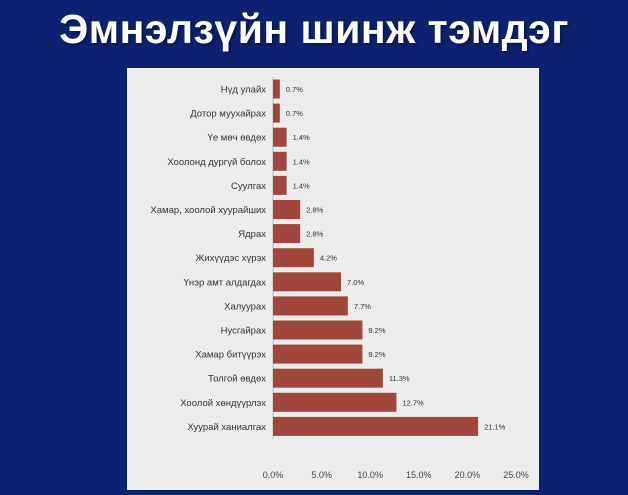 This screenshot has width=628, height=495. Describe the element at coordinates (468, 475) in the screenshot. I see `x-tick-label: 20.0%` at that location.